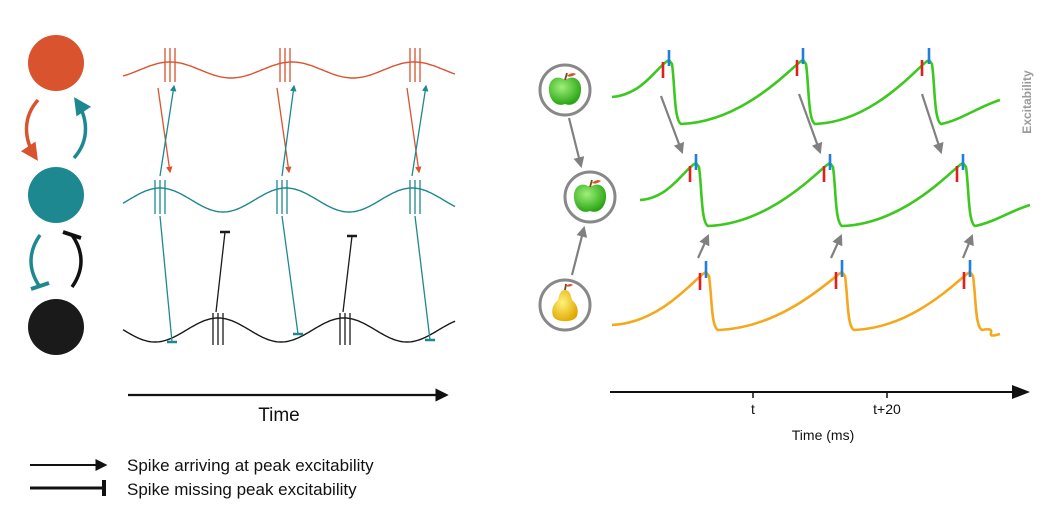 The width and height of the screenshot is (1043, 528). What do you see at coordinates (1027, 102) in the screenshot?
I see `excitability-label: Excitability` at bounding box center [1027, 102].